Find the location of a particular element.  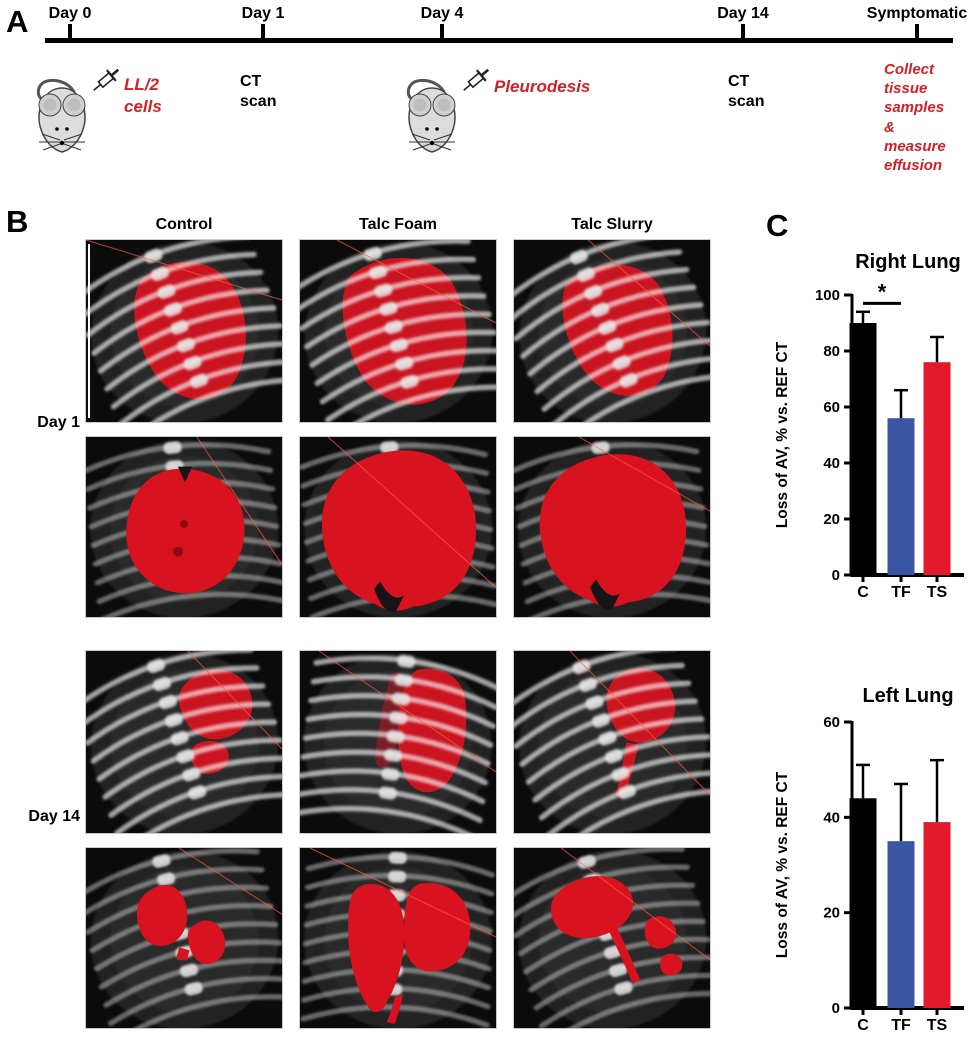

ct-image-d14-foam-proj is located at coordinates (398, 742).